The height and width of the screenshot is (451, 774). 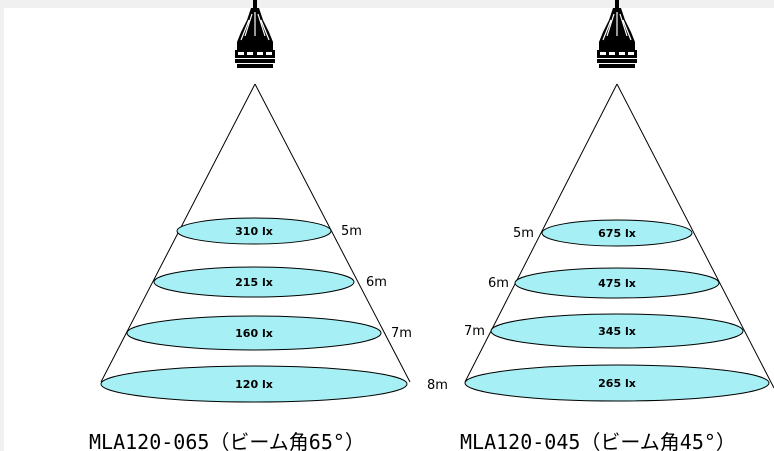 I want to click on distance-label: 8m, so click(x=437, y=385).